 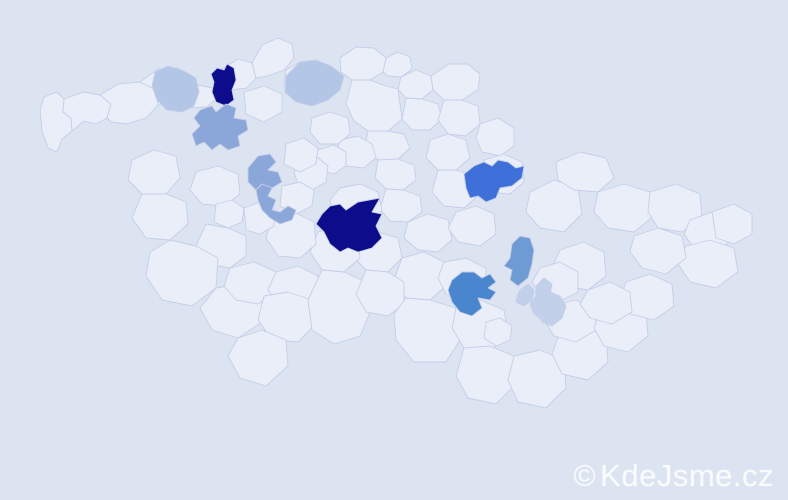 What do you see at coordinates (160, 217) in the screenshot?
I see `district-domazlice` at bounding box center [160, 217].